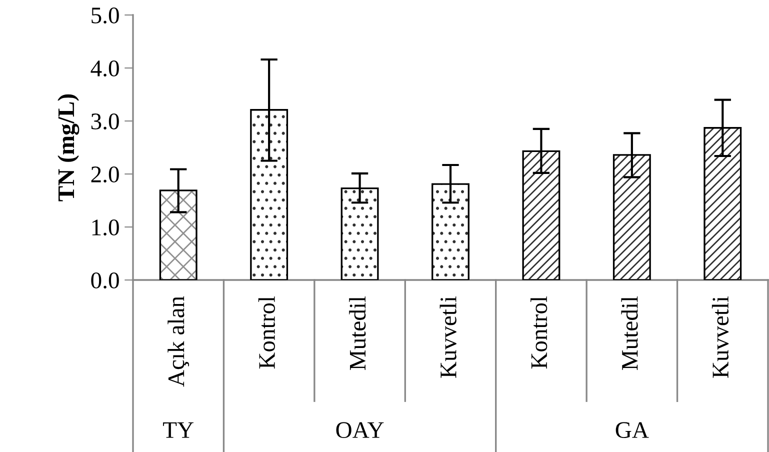 The image size is (769, 452). What do you see at coordinates (69, 148) in the screenshot?
I see `y-axis-title: TN (mg/L)` at bounding box center [69, 148].